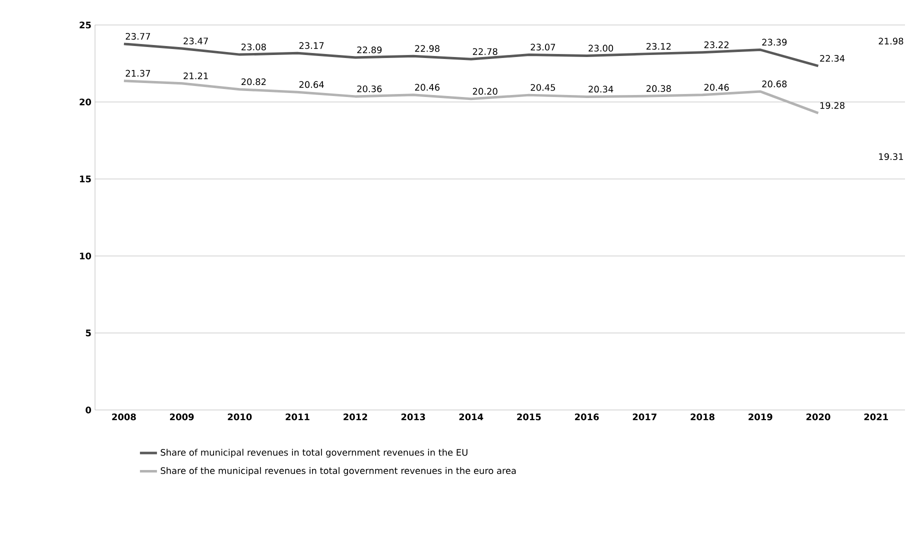 Image resolution: width=909 pixels, height=539 pixels. What do you see at coordinates (85, 25) in the screenshot?
I see `y-tick-label: 25` at bounding box center [85, 25].